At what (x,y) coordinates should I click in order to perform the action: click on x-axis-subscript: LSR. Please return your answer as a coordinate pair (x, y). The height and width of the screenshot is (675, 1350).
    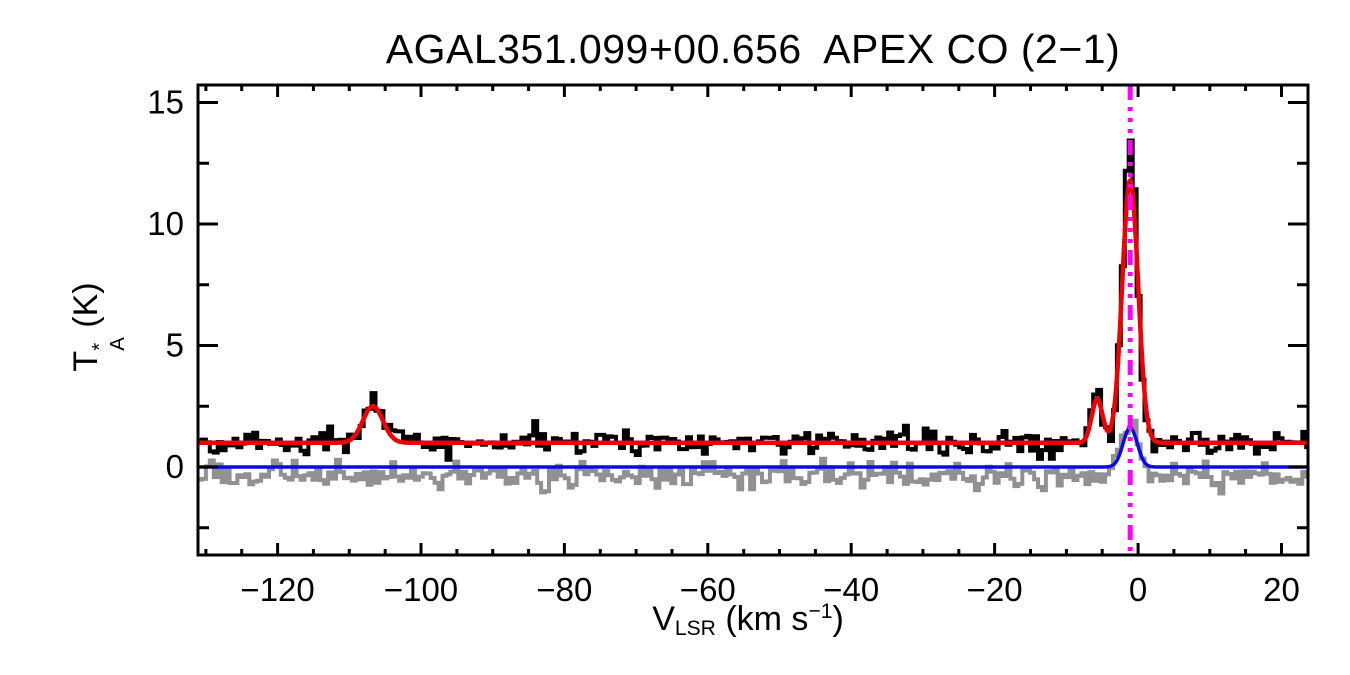
    Looking at the image, I should click on (695, 628).